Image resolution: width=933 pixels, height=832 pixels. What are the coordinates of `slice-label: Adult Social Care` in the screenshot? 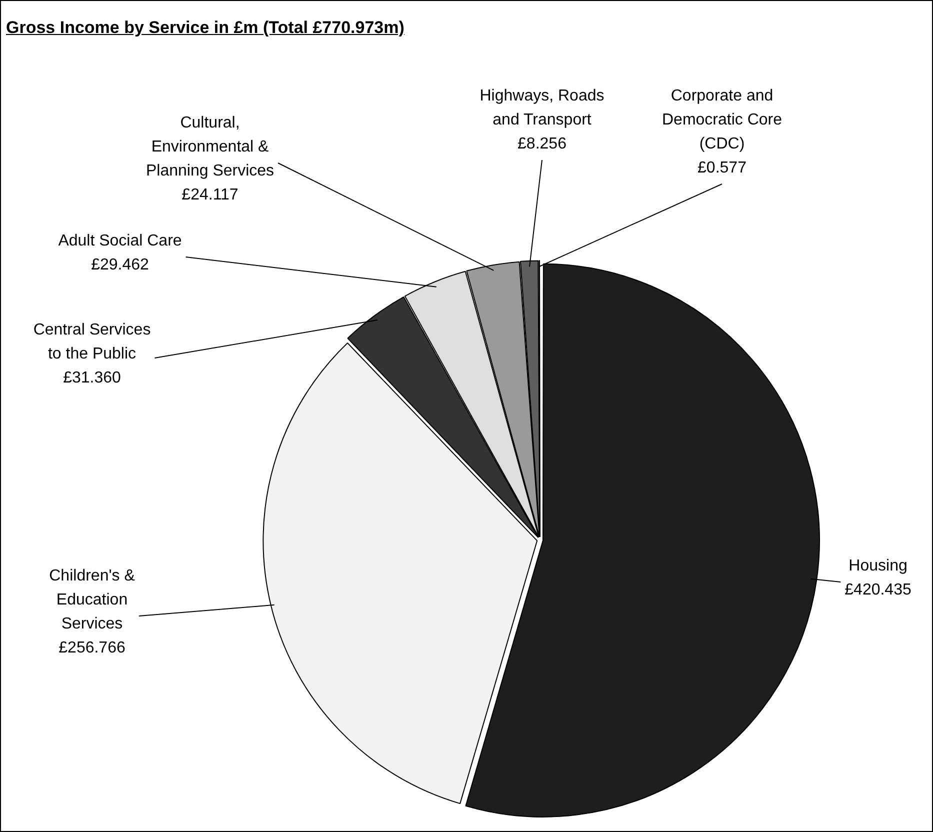 It's located at (120, 241).